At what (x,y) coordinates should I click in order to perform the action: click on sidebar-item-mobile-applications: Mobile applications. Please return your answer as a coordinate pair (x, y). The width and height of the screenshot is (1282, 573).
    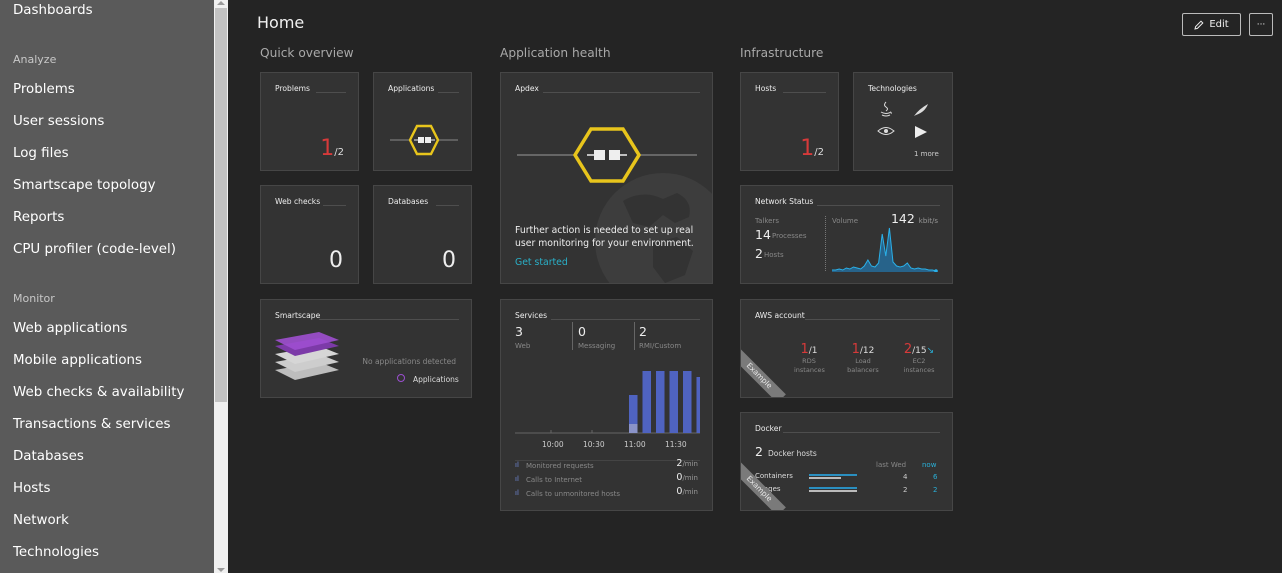
    Looking at the image, I should click on (78, 360).